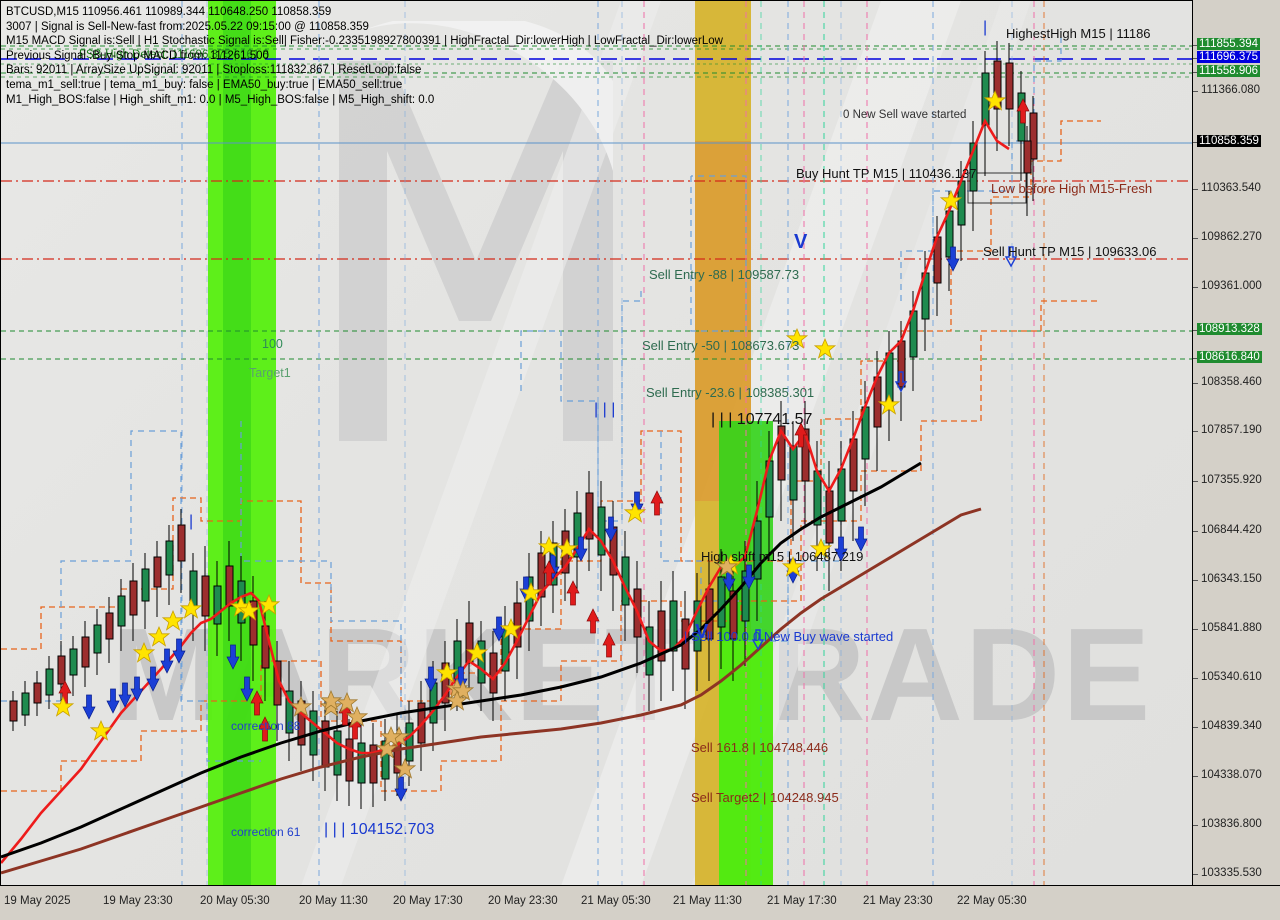 The image size is (1280, 920). I want to click on price-label: 109361.000, so click(1231, 286).